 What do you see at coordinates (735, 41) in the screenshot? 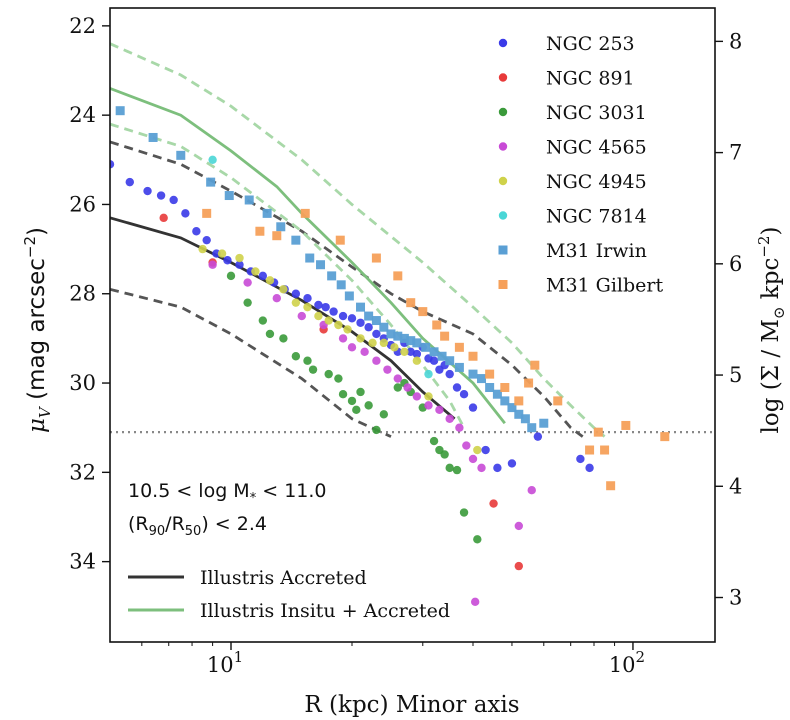
I see `right-y-tick-label: 8` at bounding box center [735, 41].